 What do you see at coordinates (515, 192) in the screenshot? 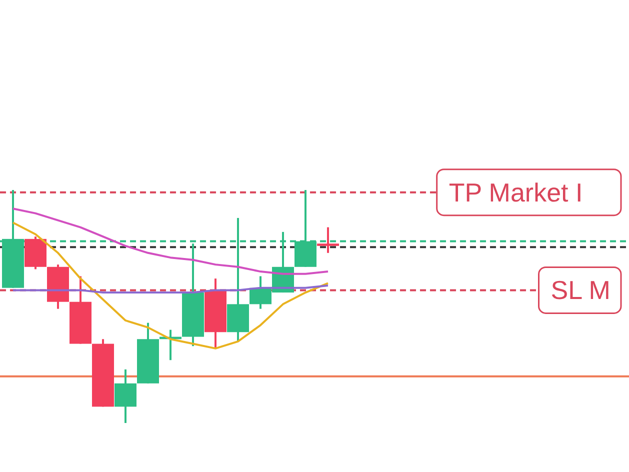
I see `ref-line-label: TP Market I` at bounding box center [515, 192].